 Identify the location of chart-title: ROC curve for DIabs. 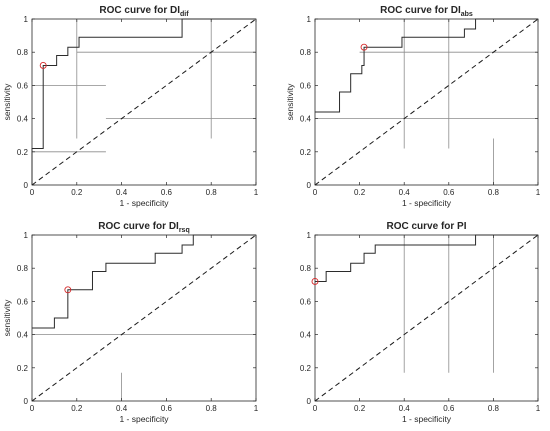
(426, 11).